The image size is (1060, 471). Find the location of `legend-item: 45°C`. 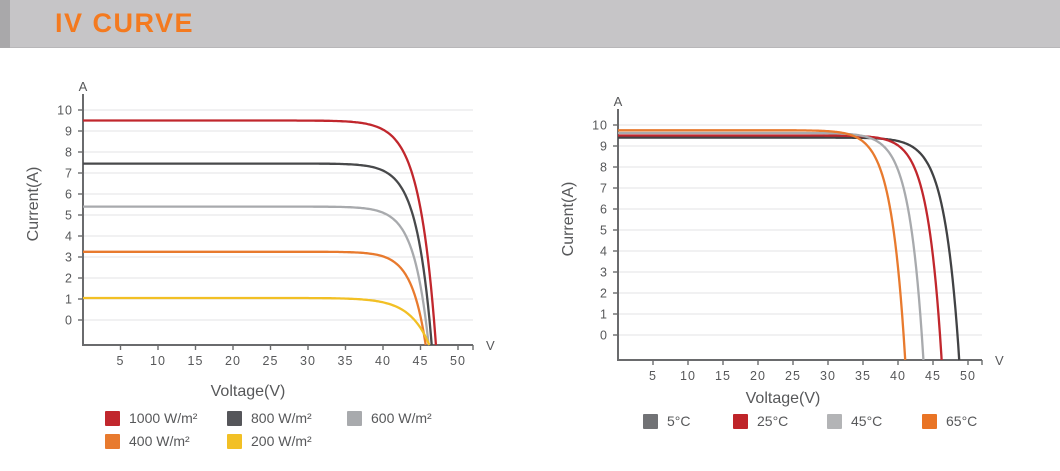

legend-item: 45°C is located at coordinates (874, 421).